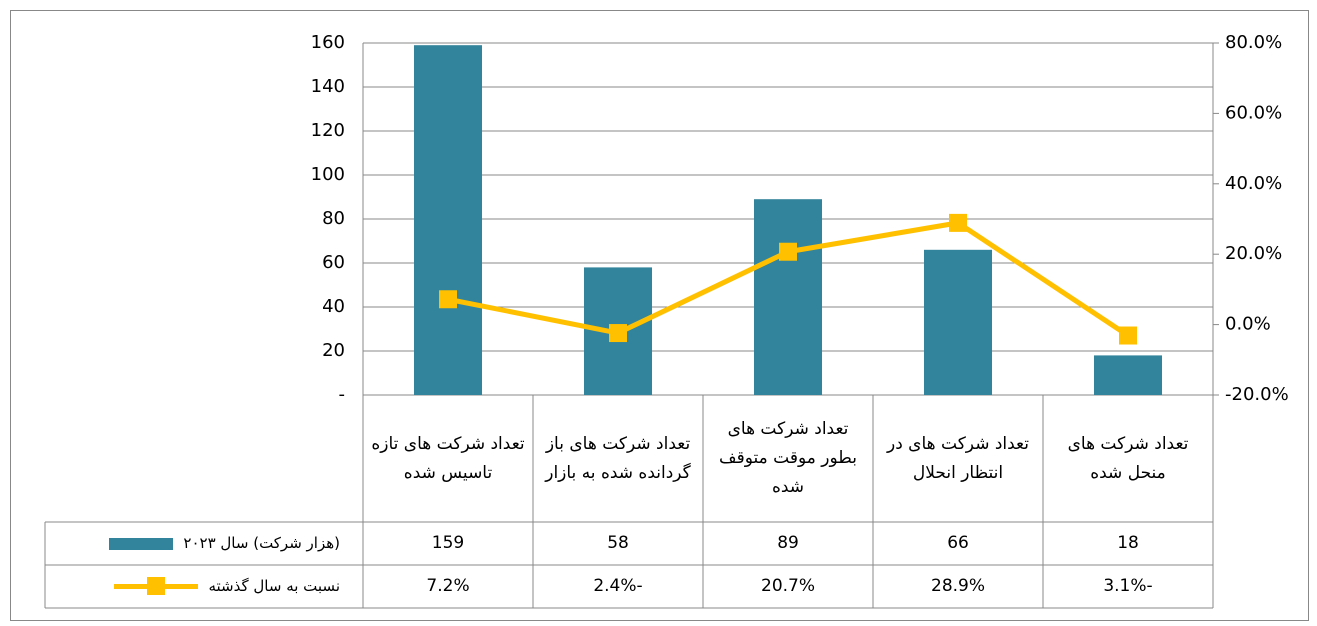  I want to click on table-value: 20.7%, so click(788, 586).